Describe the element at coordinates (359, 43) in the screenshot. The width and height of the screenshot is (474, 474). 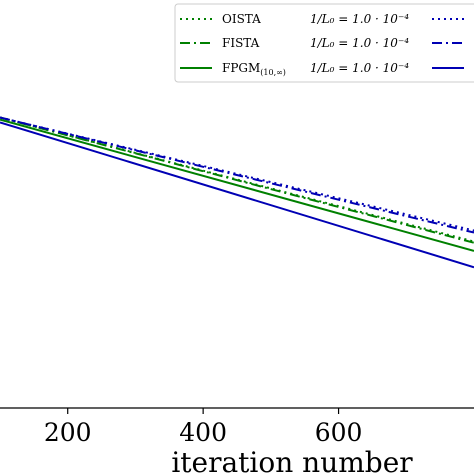
I see `legend-step-1: 1/L₀ = 1.0 · 10⁻⁴` at that location.